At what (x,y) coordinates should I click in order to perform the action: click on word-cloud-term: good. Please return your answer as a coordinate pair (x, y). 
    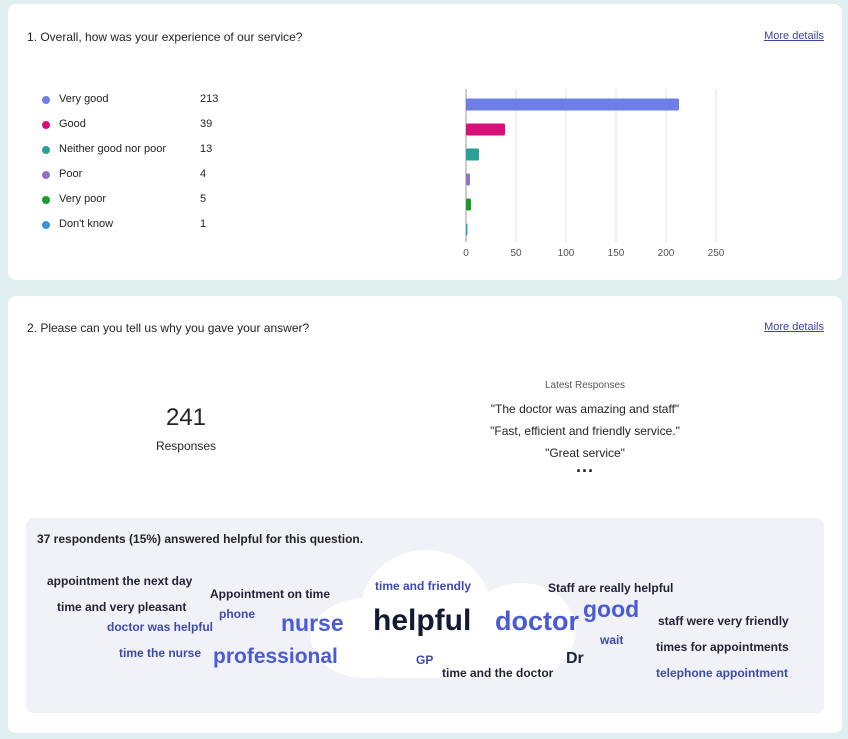
    Looking at the image, I should click on (611, 609).